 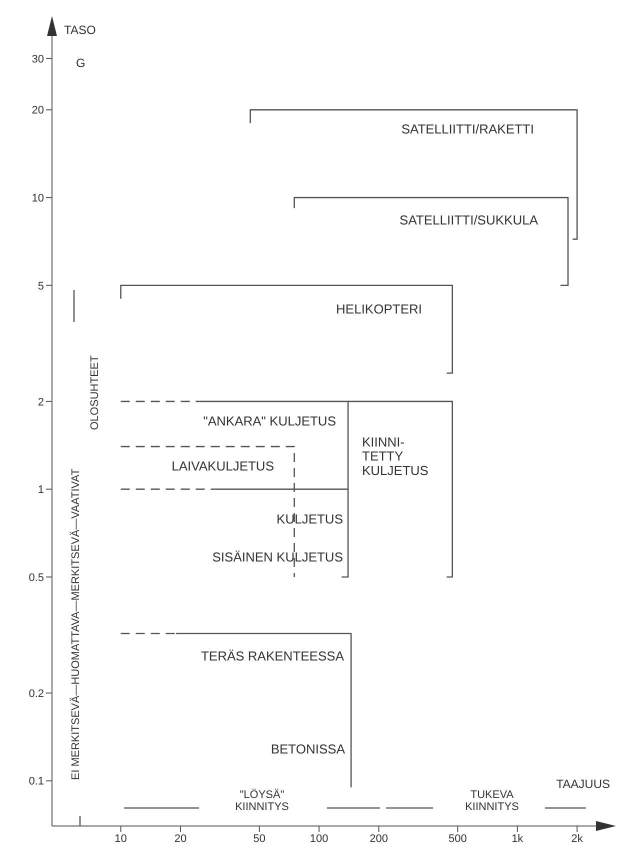 I want to click on annotation: TERÄS RAKENTEESSA, so click(x=272, y=656).